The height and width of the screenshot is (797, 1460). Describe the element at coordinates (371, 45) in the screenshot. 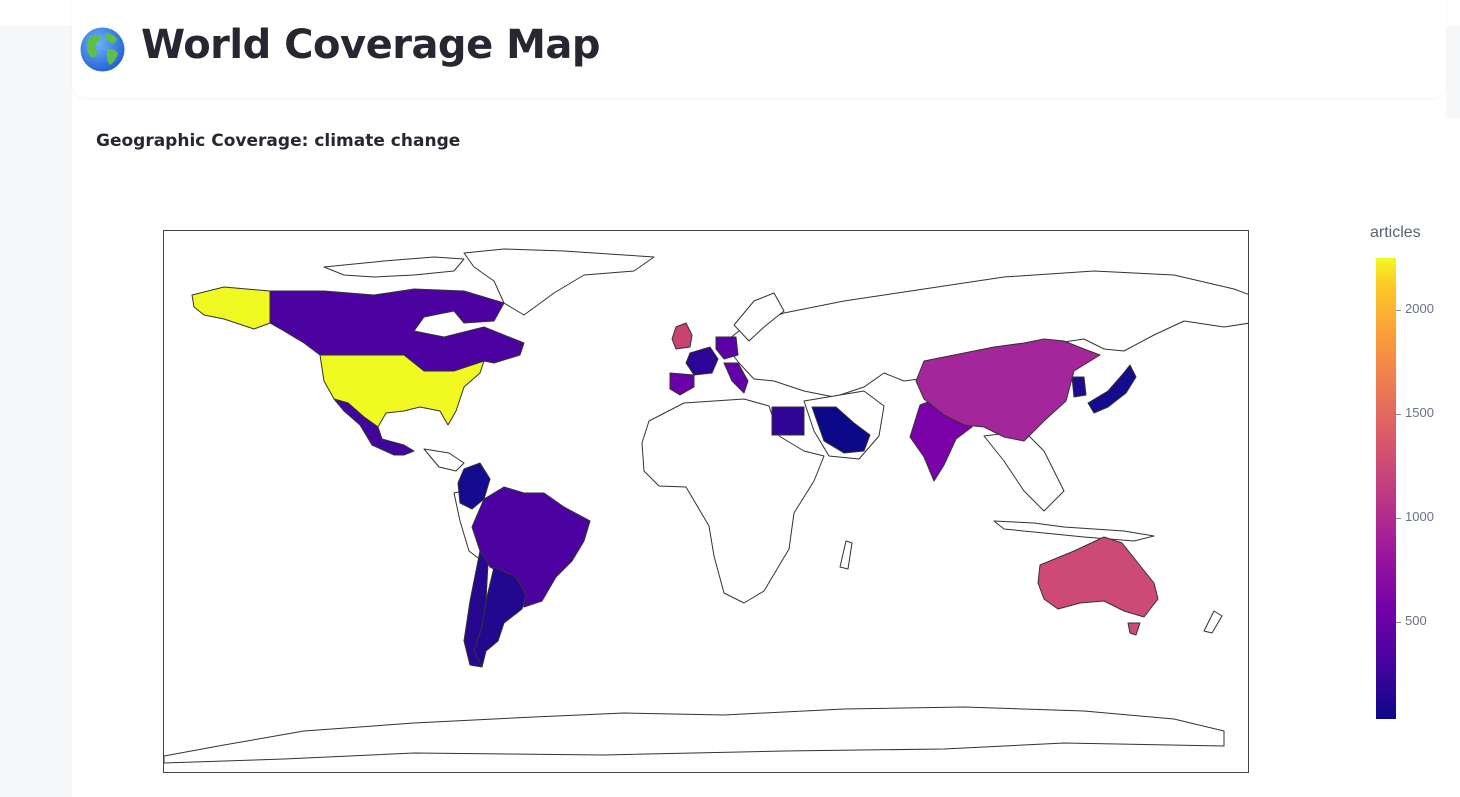

I see `page-title: World Coverage Map` at that location.